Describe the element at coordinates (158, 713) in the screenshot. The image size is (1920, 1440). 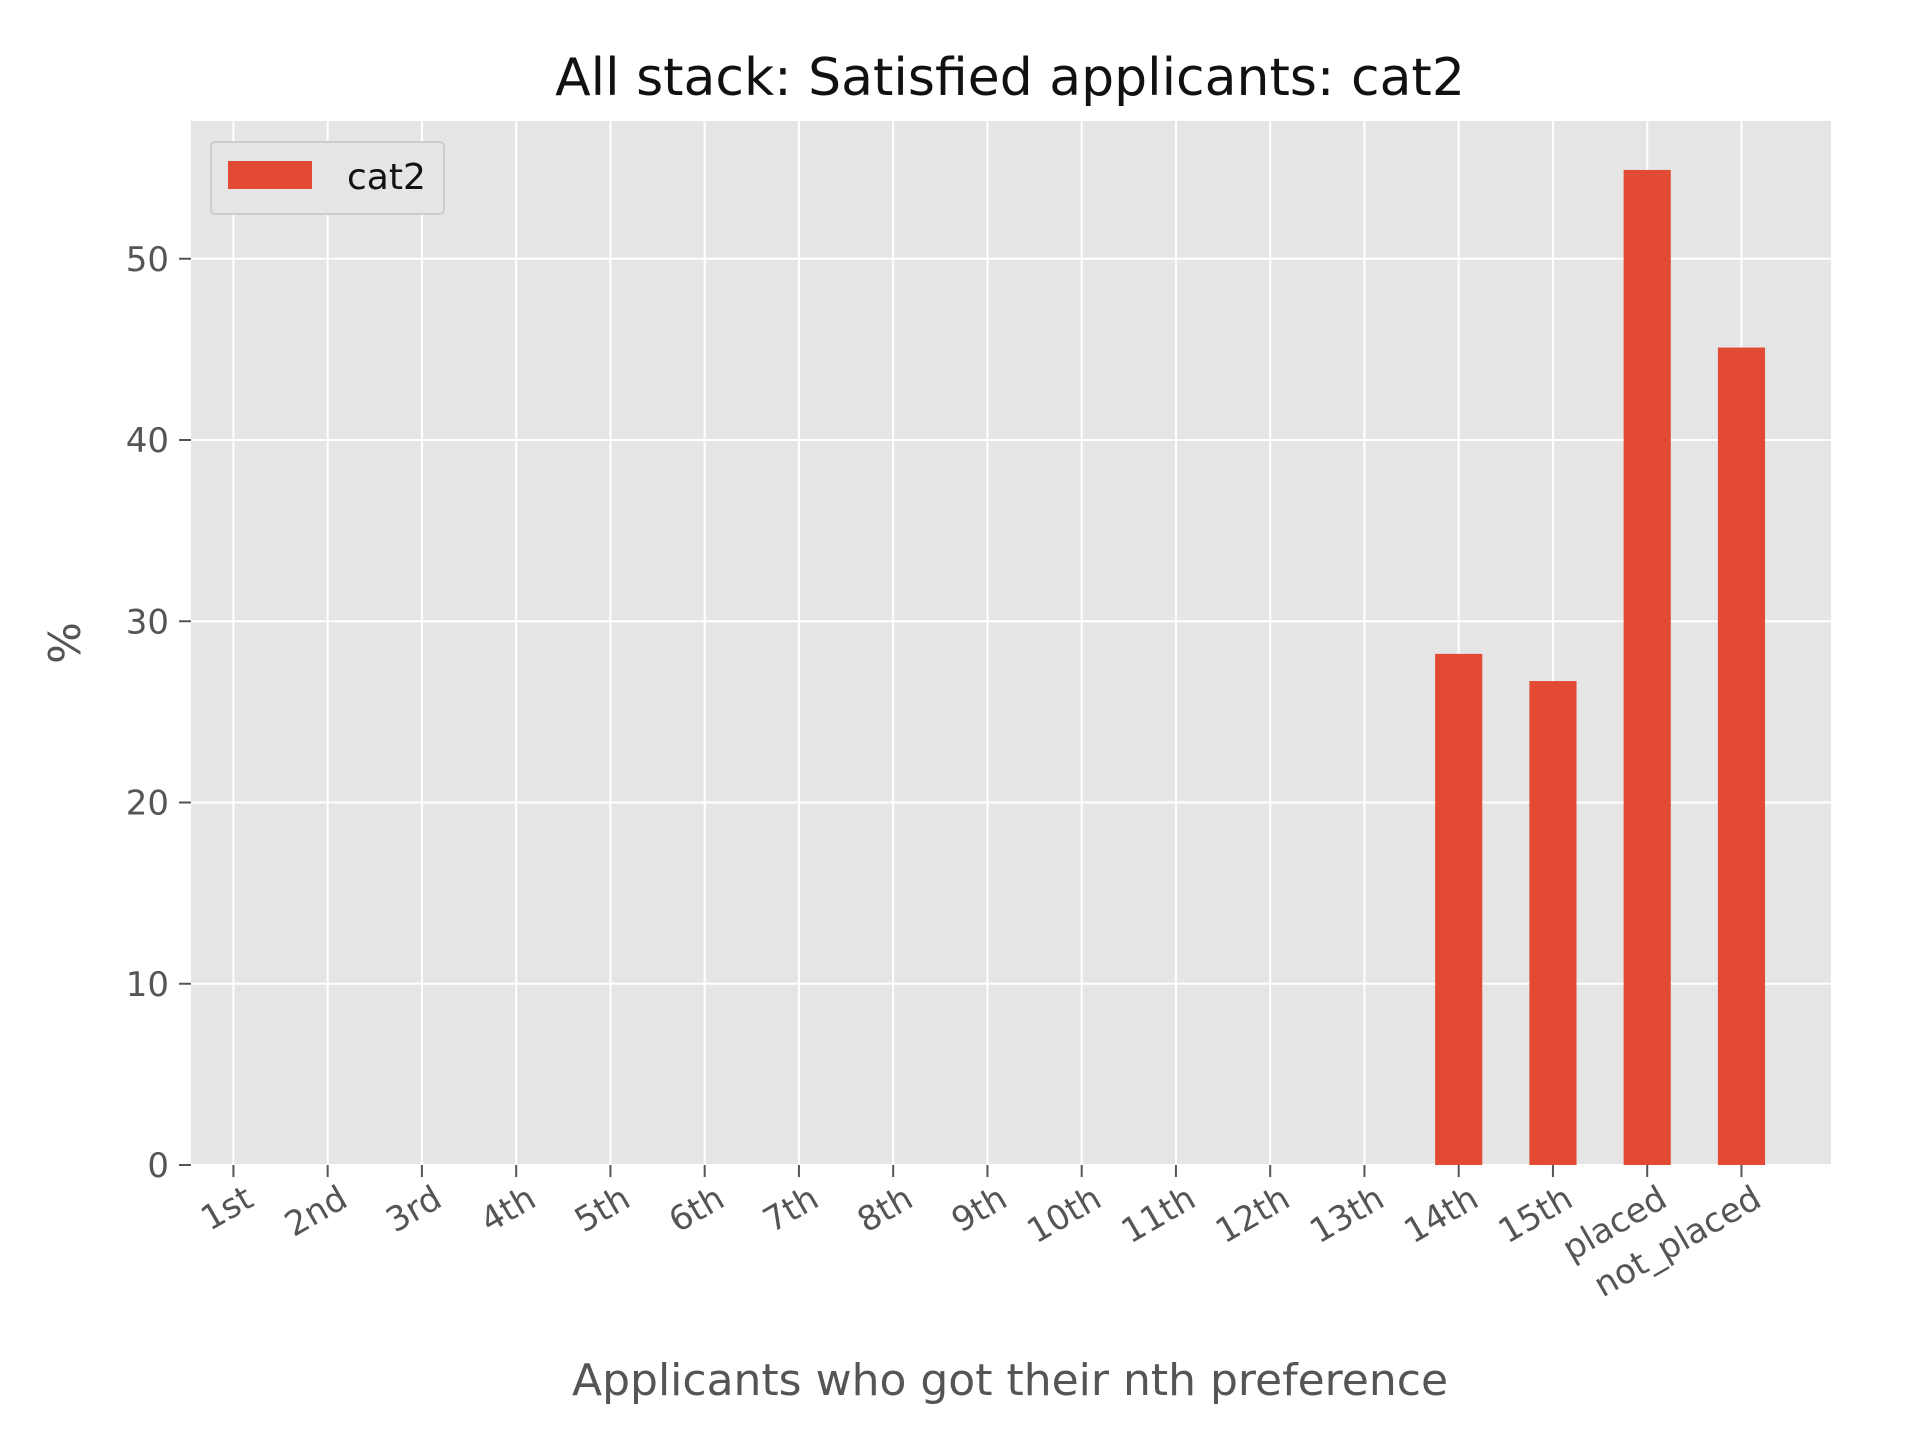
I see `y-axis-ticks: 0 10 20 30 40 50` at that location.